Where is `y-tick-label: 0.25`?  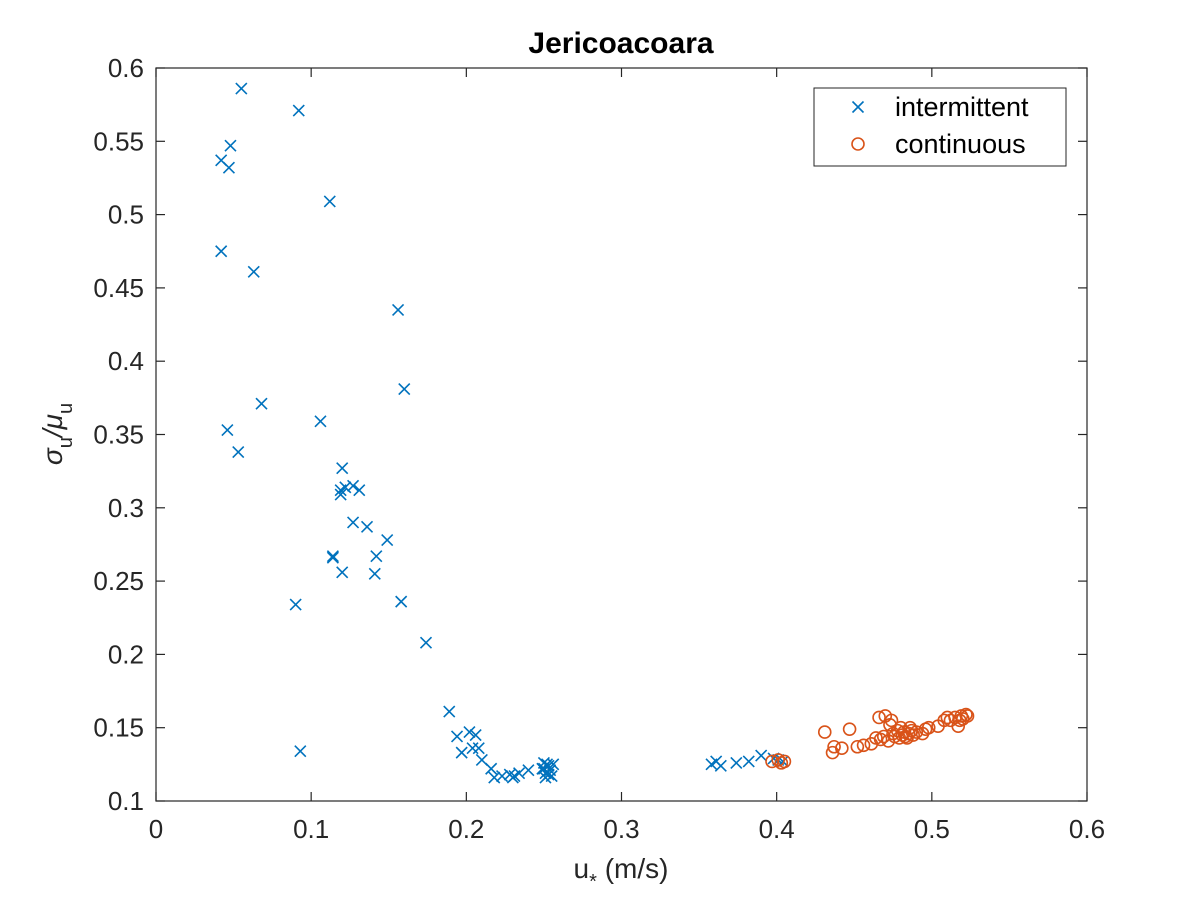 y-tick-label: 0.25 is located at coordinates (118, 581).